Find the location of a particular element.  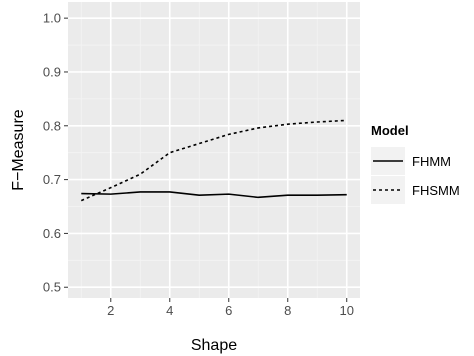

y-axis: 0.5 0.6 0.7 0.8 0.9 1.0 is located at coordinates (55, 153).